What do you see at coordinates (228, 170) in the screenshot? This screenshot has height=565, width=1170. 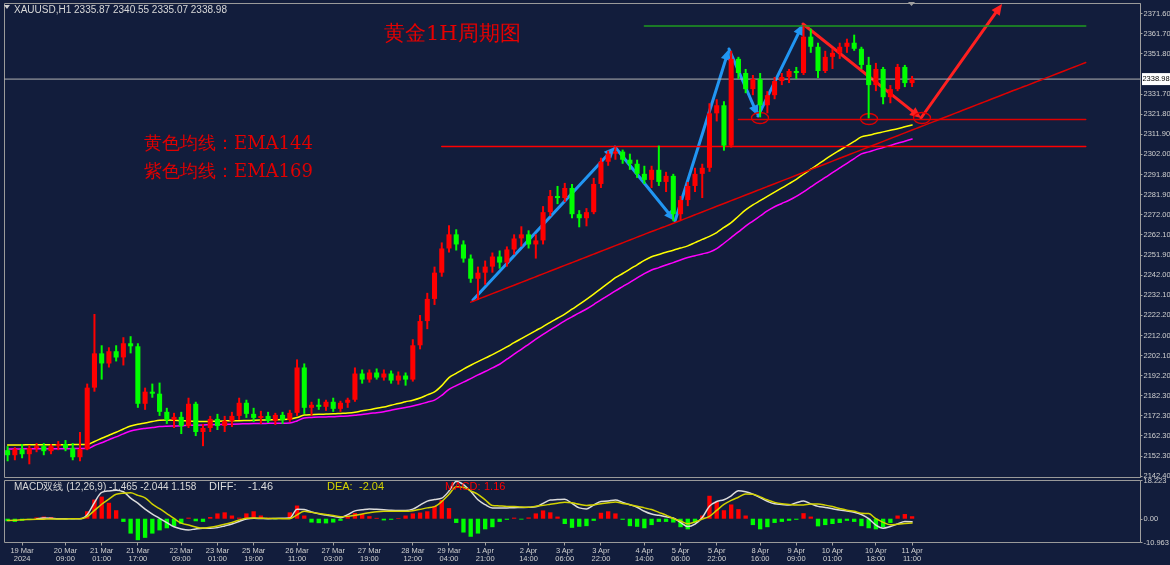 I see `annotation: 紫色均线：EMA169` at bounding box center [228, 170].